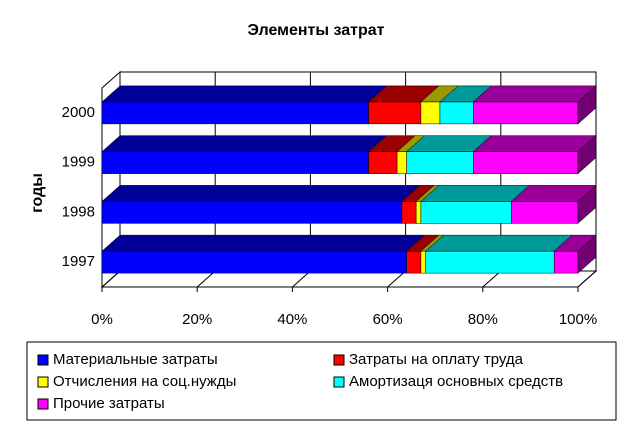  Describe the element at coordinates (109, 403) in the screenshot. I see `legend-label: Прочие затраты` at that location.